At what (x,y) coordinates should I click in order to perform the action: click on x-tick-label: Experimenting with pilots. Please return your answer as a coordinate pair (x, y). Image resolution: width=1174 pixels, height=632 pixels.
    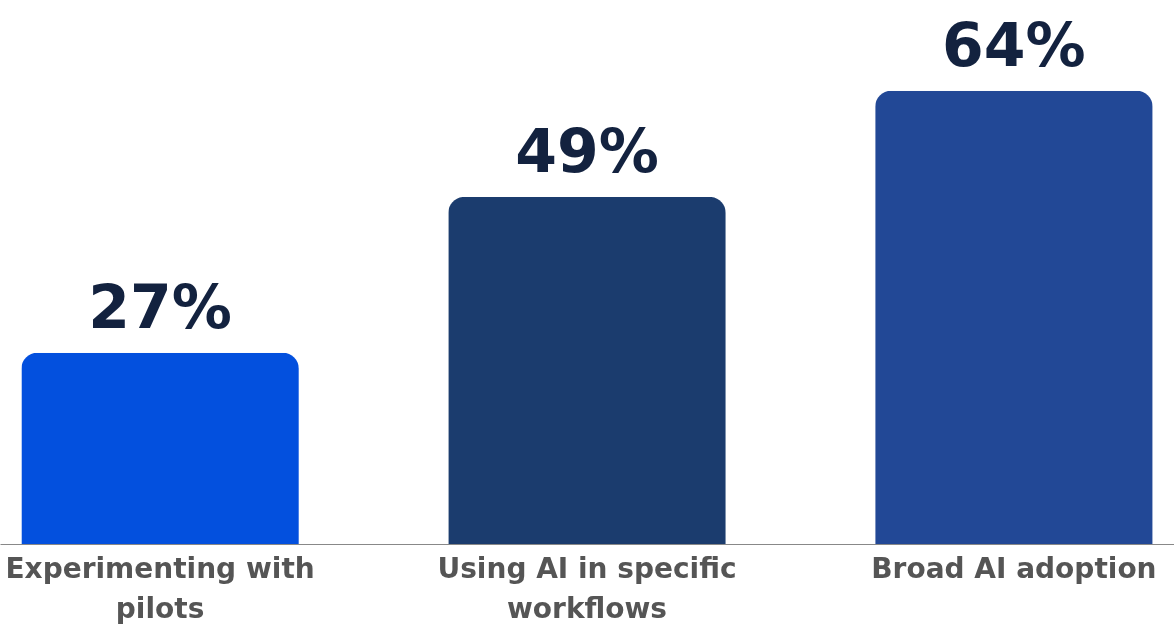
    Looking at the image, I should click on (160, 588).